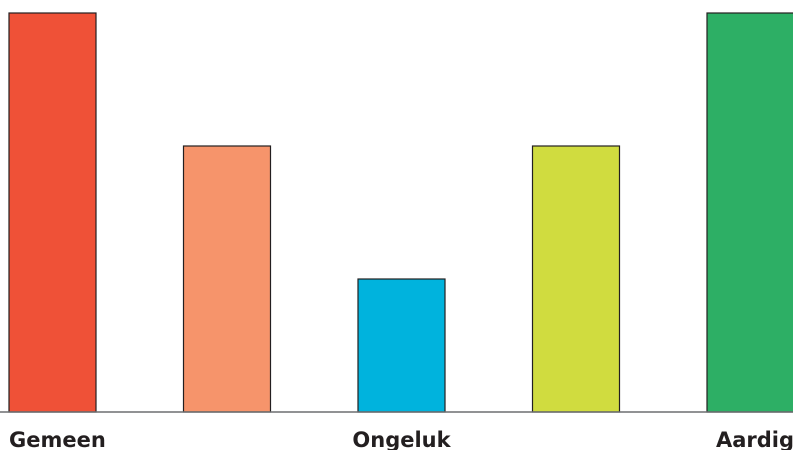  I want to click on x-tick-label-ongeluk: Ongeluk, so click(401, 439).